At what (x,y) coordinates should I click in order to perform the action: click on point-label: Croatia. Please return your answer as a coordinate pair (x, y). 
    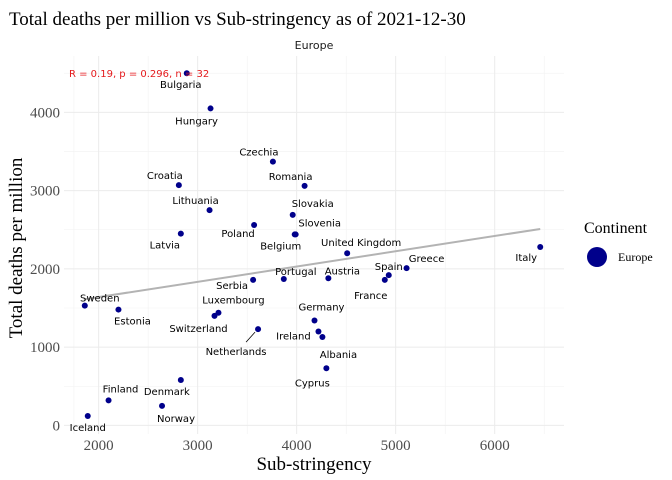
    Looking at the image, I should click on (165, 176).